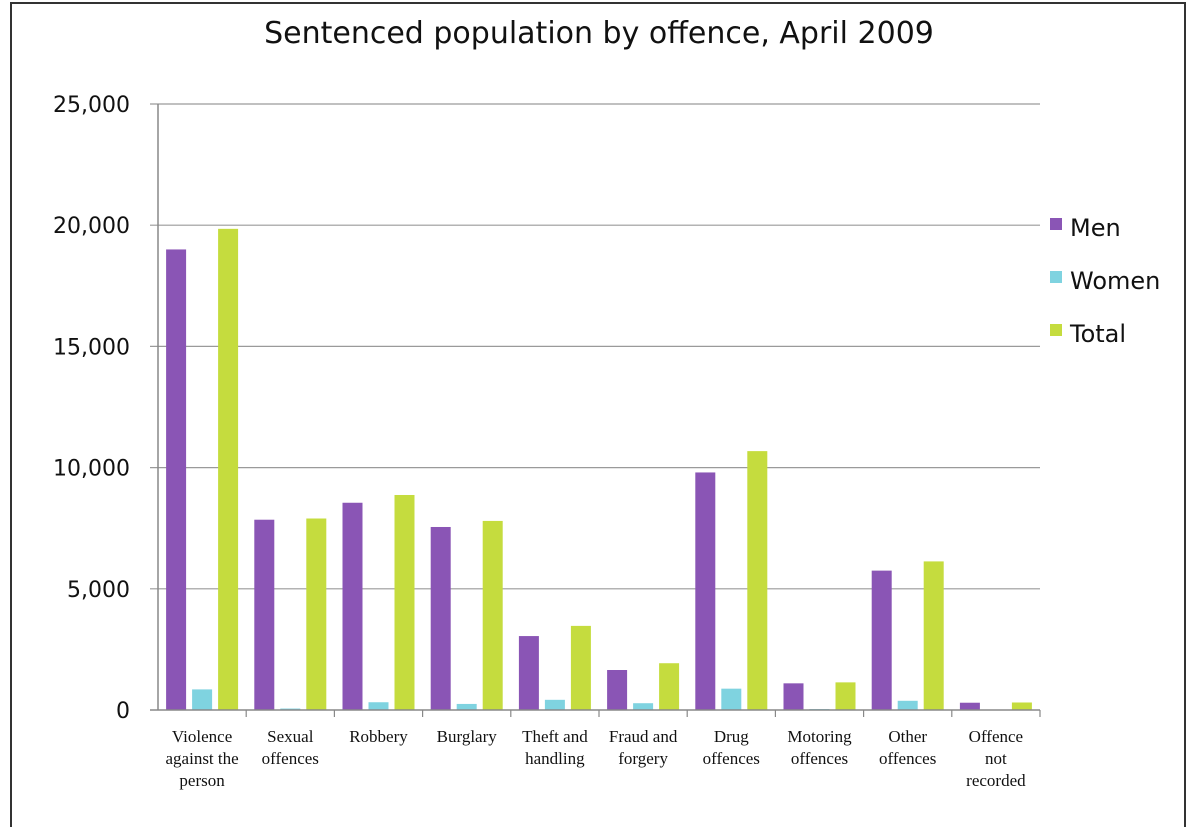 The height and width of the screenshot is (829, 1198). Describe the element at coordinates (98, 590) in the screenshot. I see `y-tick-label: 5,000` at that location.